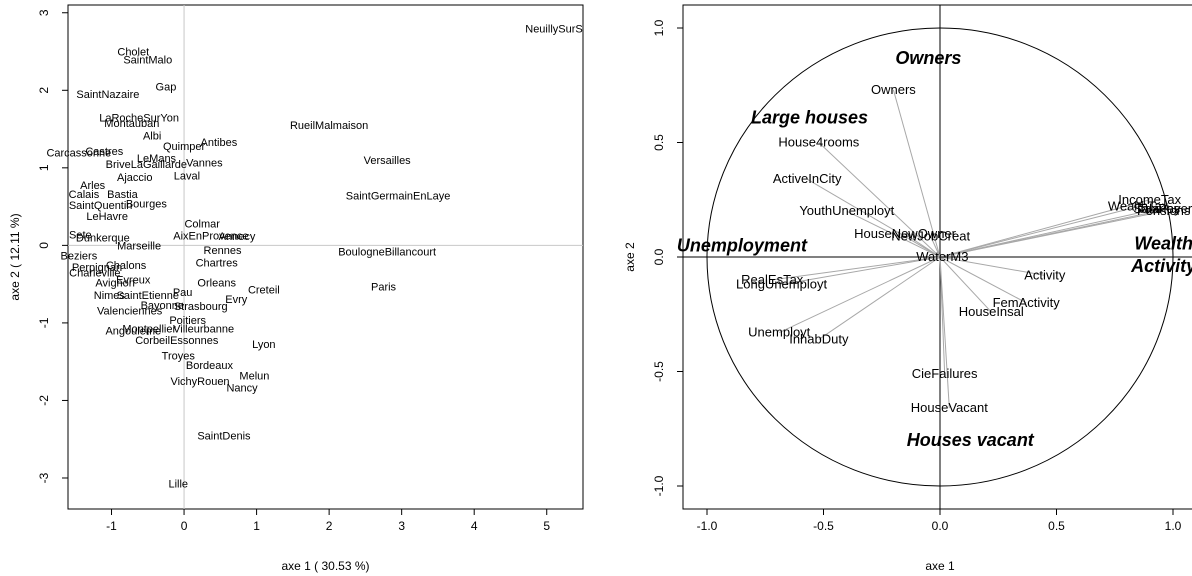 The image size is (1192, 576). Describe the element at coordinates (659, 256) in the screenshot. I see `right-y-tick-label: 0.0` at that location.